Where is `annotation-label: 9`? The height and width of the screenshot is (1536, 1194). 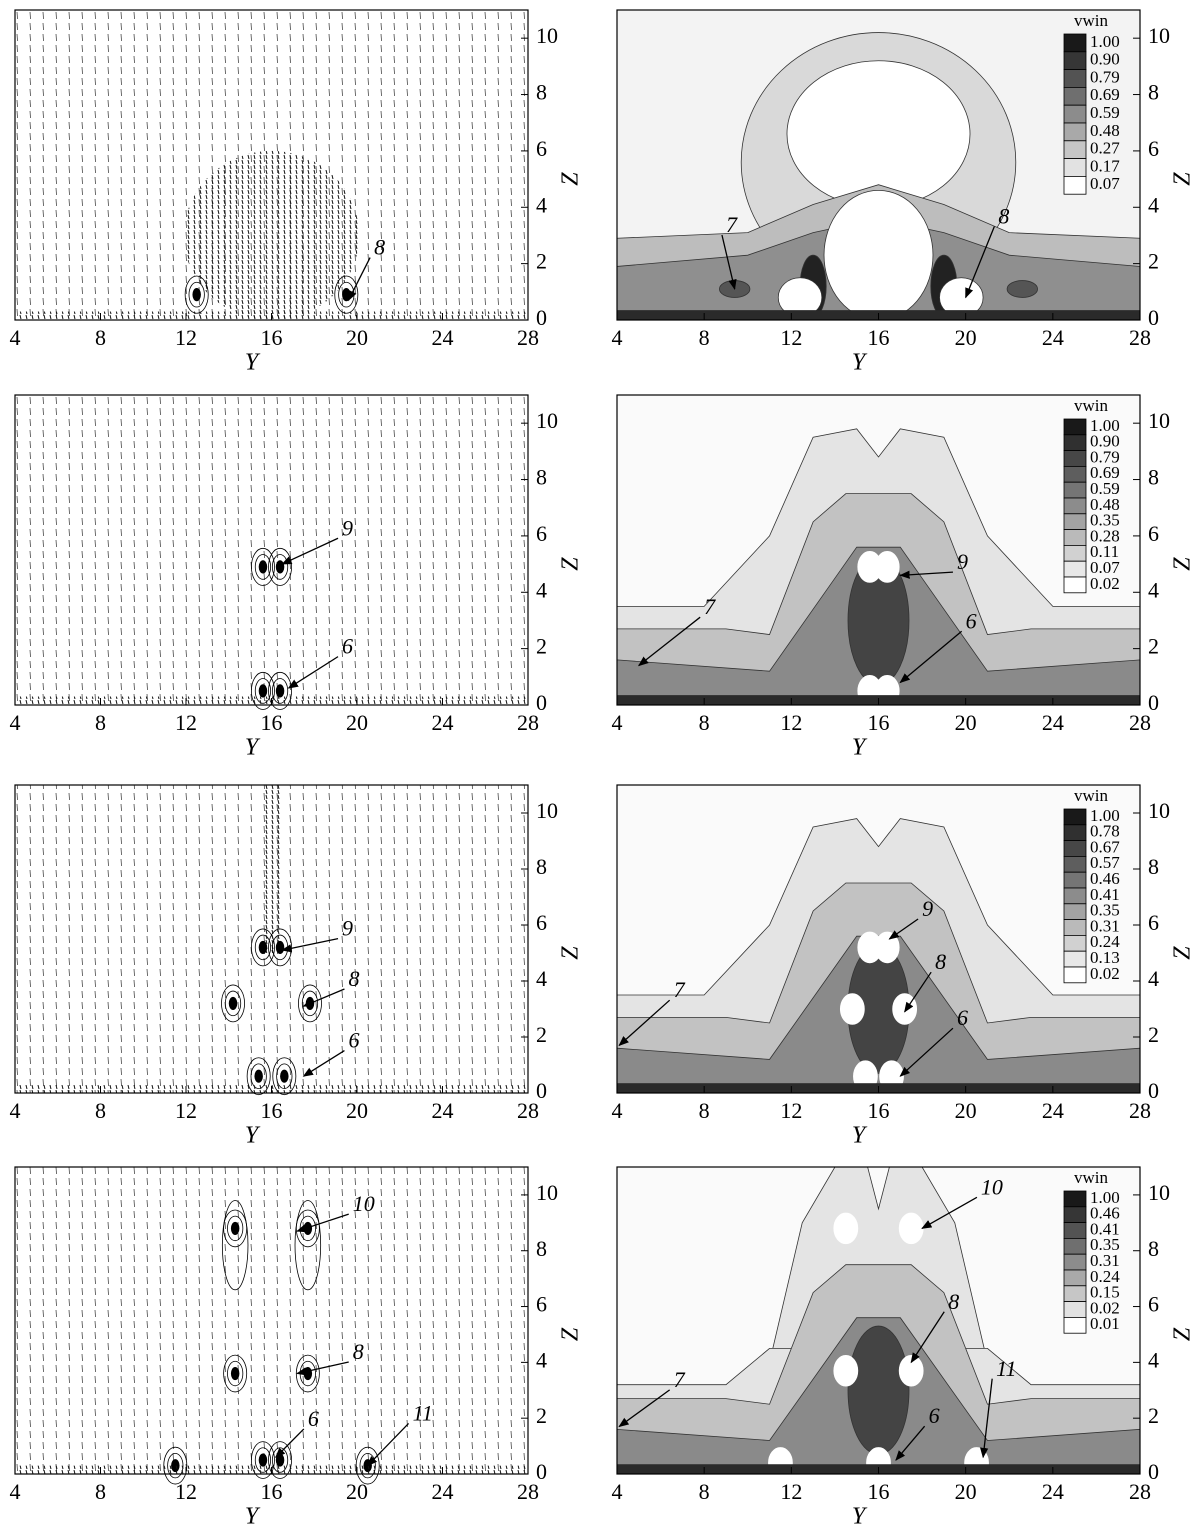
annotation-label: 9 is located at coordinates (962, 561).